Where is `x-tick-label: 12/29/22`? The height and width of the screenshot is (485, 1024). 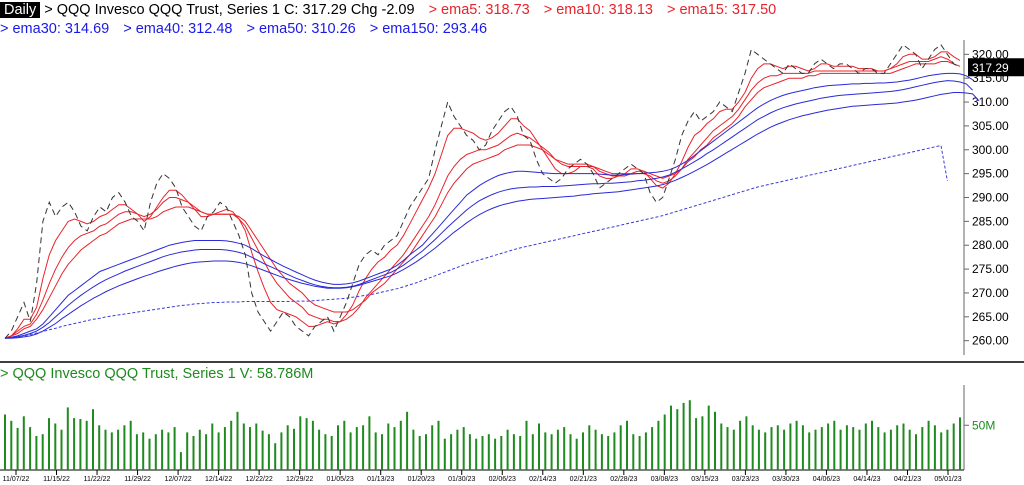
x-tick-label: 12/29/22 is located at coordinates (299, 479).